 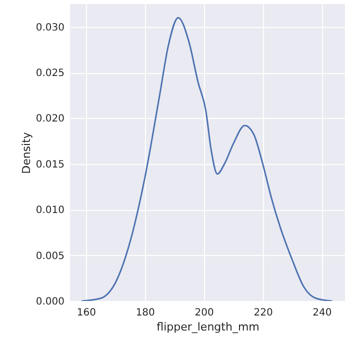 I want to click on x-tick-label: 160, so click(x=86, y=313).